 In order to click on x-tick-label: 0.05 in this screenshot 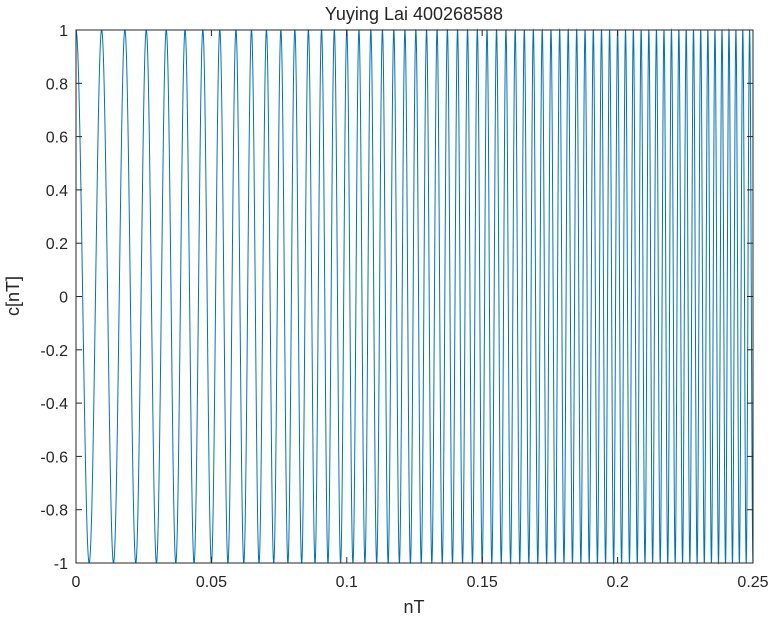, I will do `click(211, 582)`.